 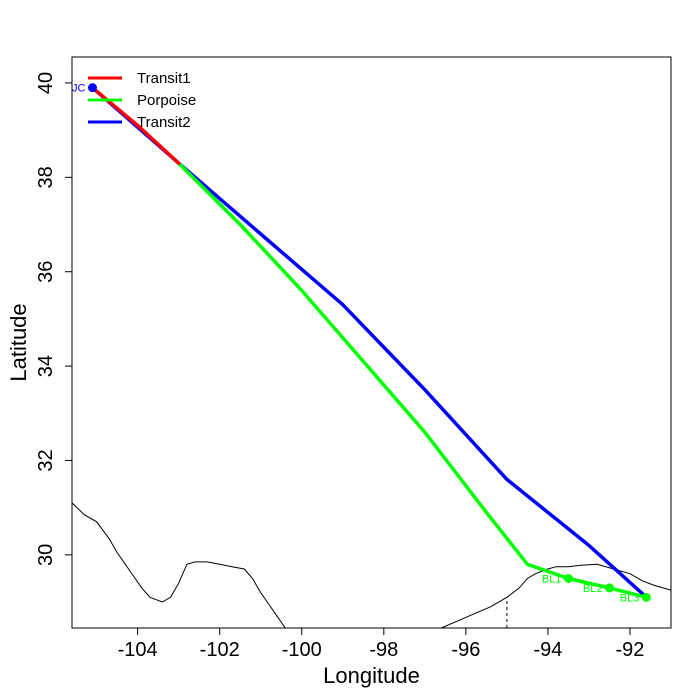 I want to click on legend-label-transit1: Transit1, so click(x=164, y=78).